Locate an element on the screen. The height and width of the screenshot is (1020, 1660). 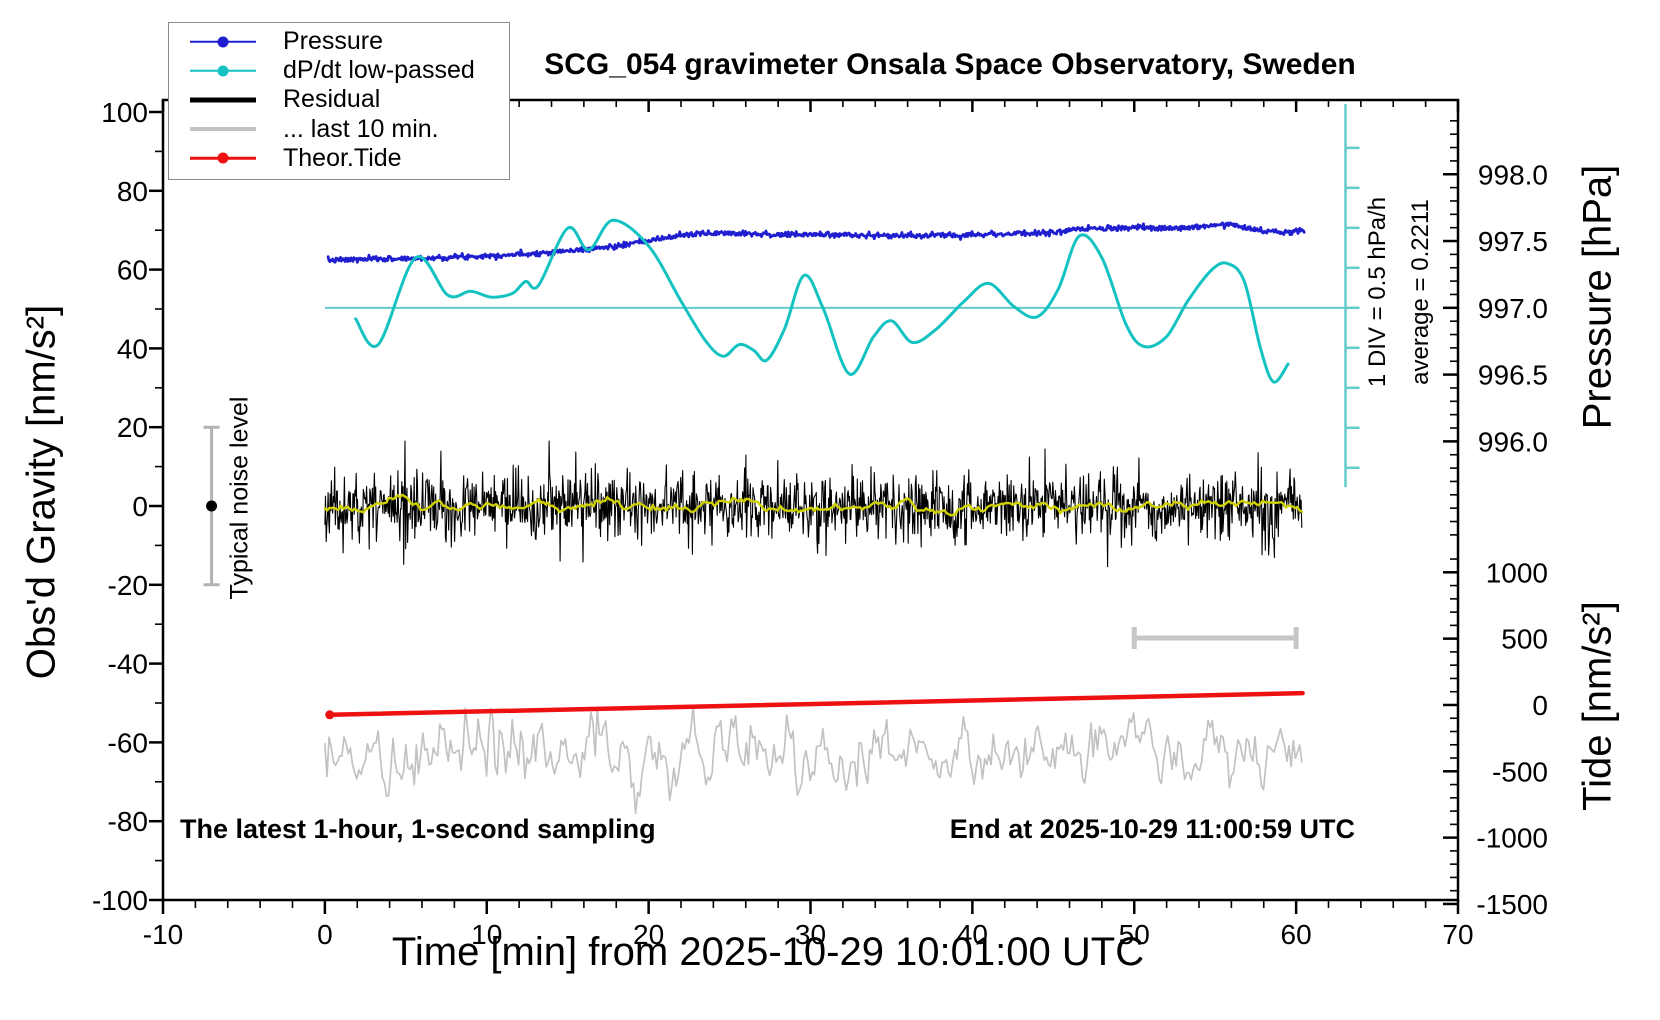
svg-text: 998.0 is located at coordinates (1513, 174).